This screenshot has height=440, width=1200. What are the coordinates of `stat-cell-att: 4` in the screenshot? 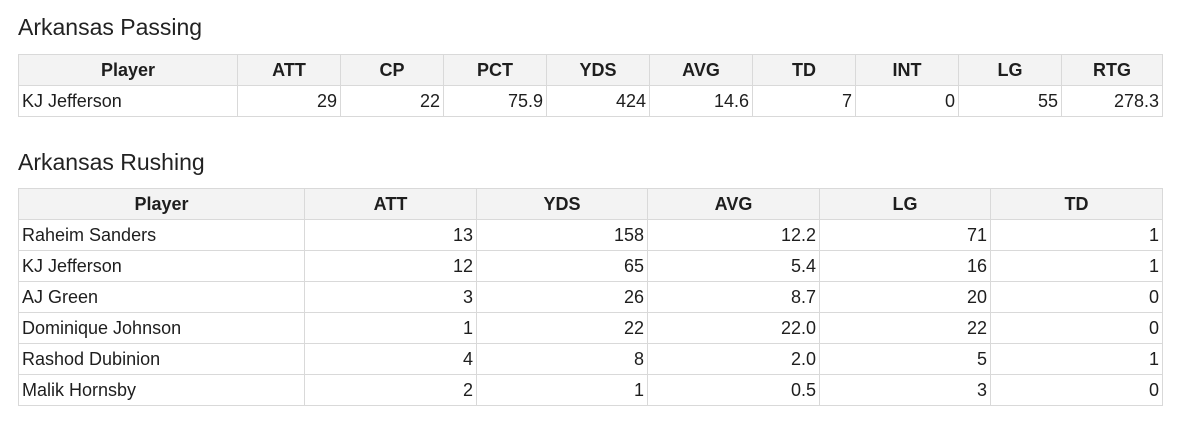 It's located at (390, 359).